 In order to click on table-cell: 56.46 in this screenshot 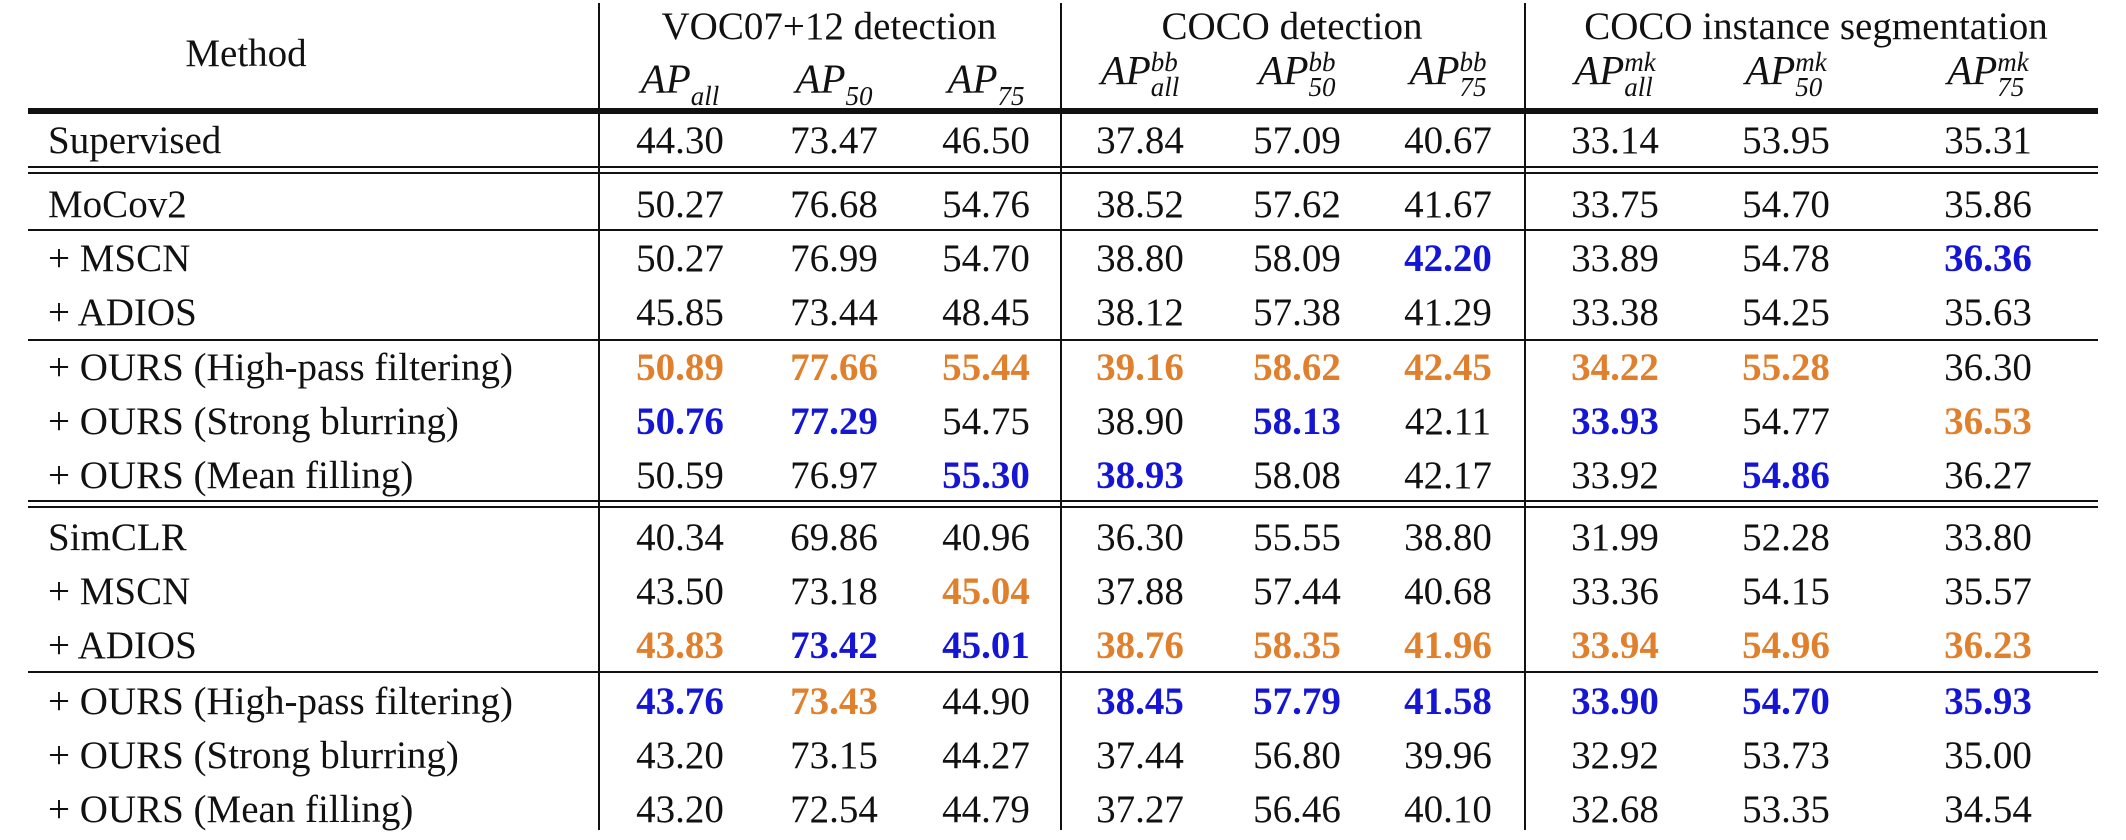, I will do `click(1297, 809)`.